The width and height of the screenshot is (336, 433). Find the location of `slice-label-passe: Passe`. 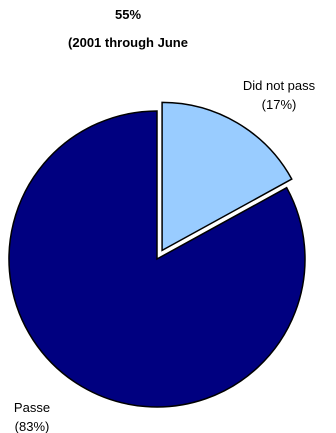

slice-label-passe: Passe is located at coordinates (32, 407).